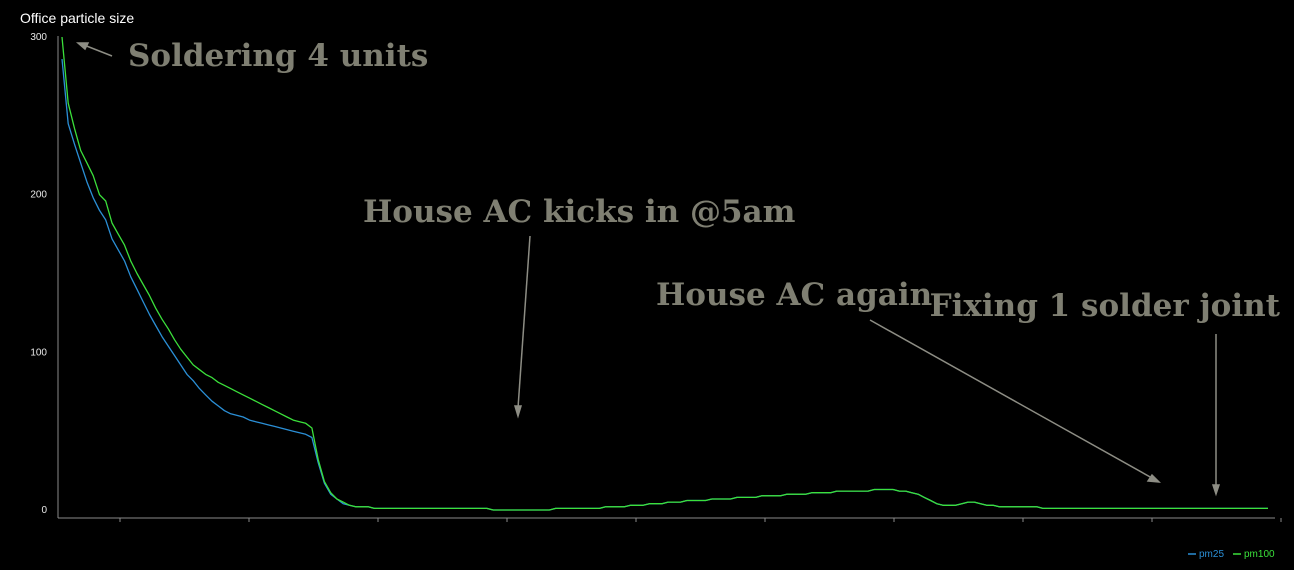 The height and width of the screenshot is (570, 1294). Describe the element at coordinates (700, 520) in the screenshot. I see `x-tick-marks` at that location.